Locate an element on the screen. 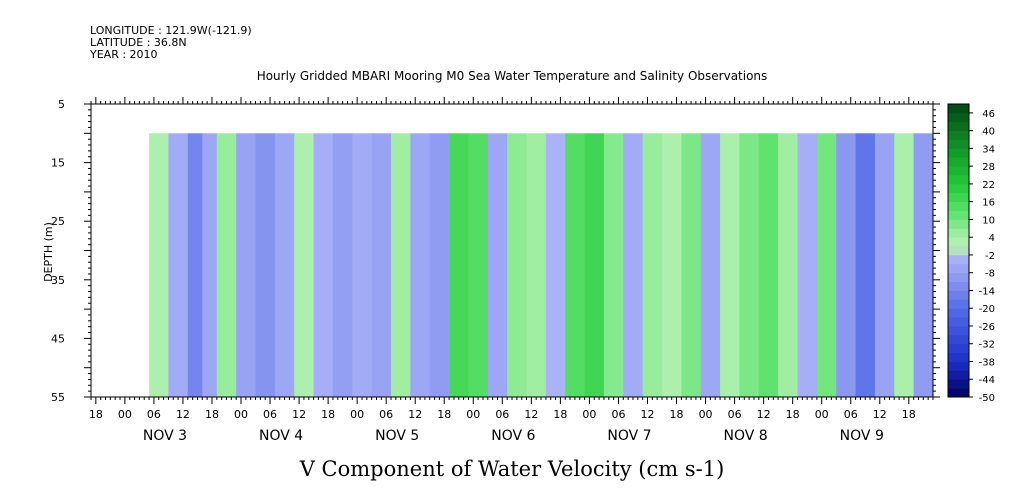 The width and height of the screenshot is (1009, 504). colorbar-tick-label: -2 is located at coordinates (990, 256).